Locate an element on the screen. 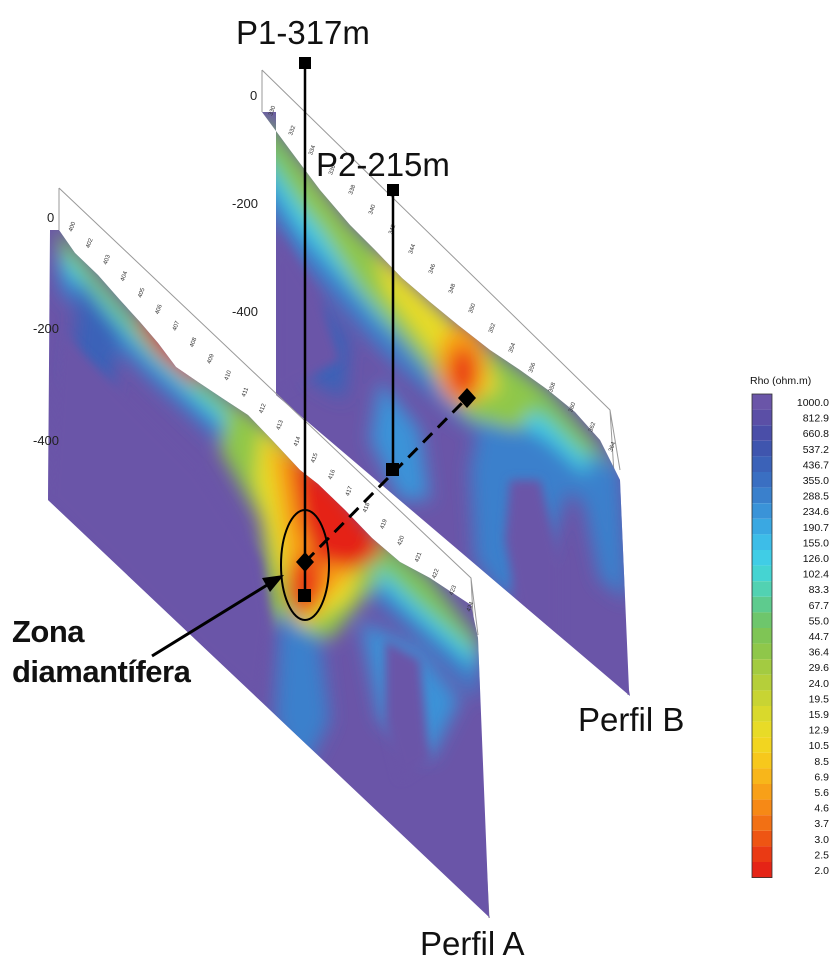  station-label: 412 is located at coordinates (263, 408).